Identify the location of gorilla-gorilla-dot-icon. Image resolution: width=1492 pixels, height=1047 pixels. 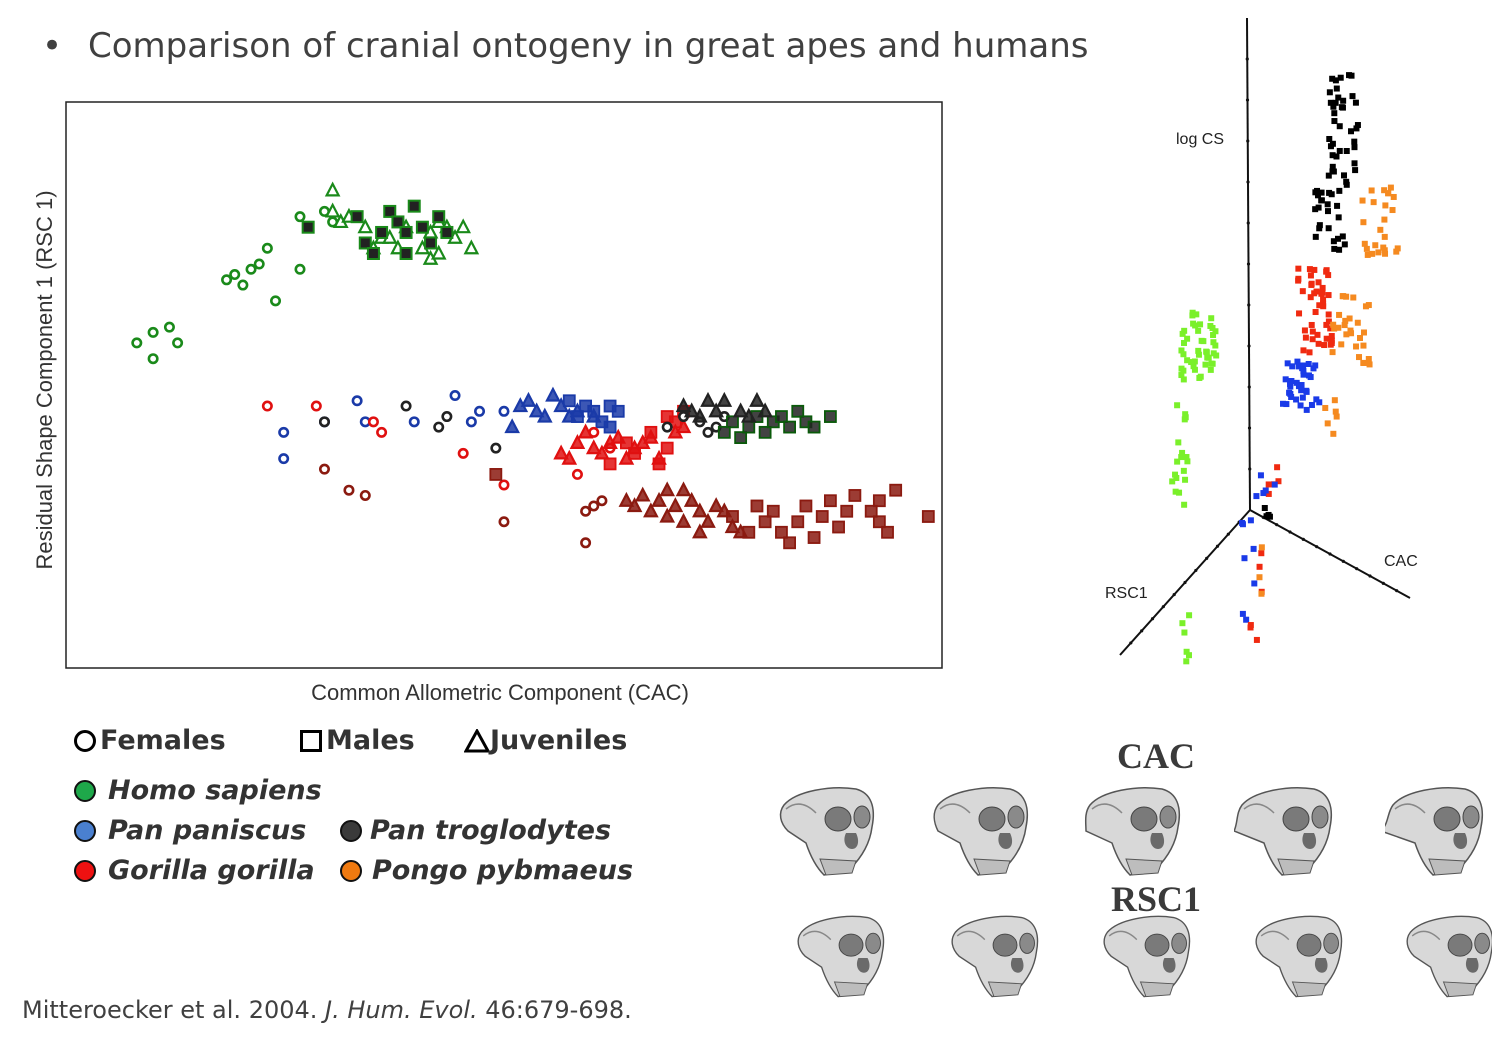
(85, 870).